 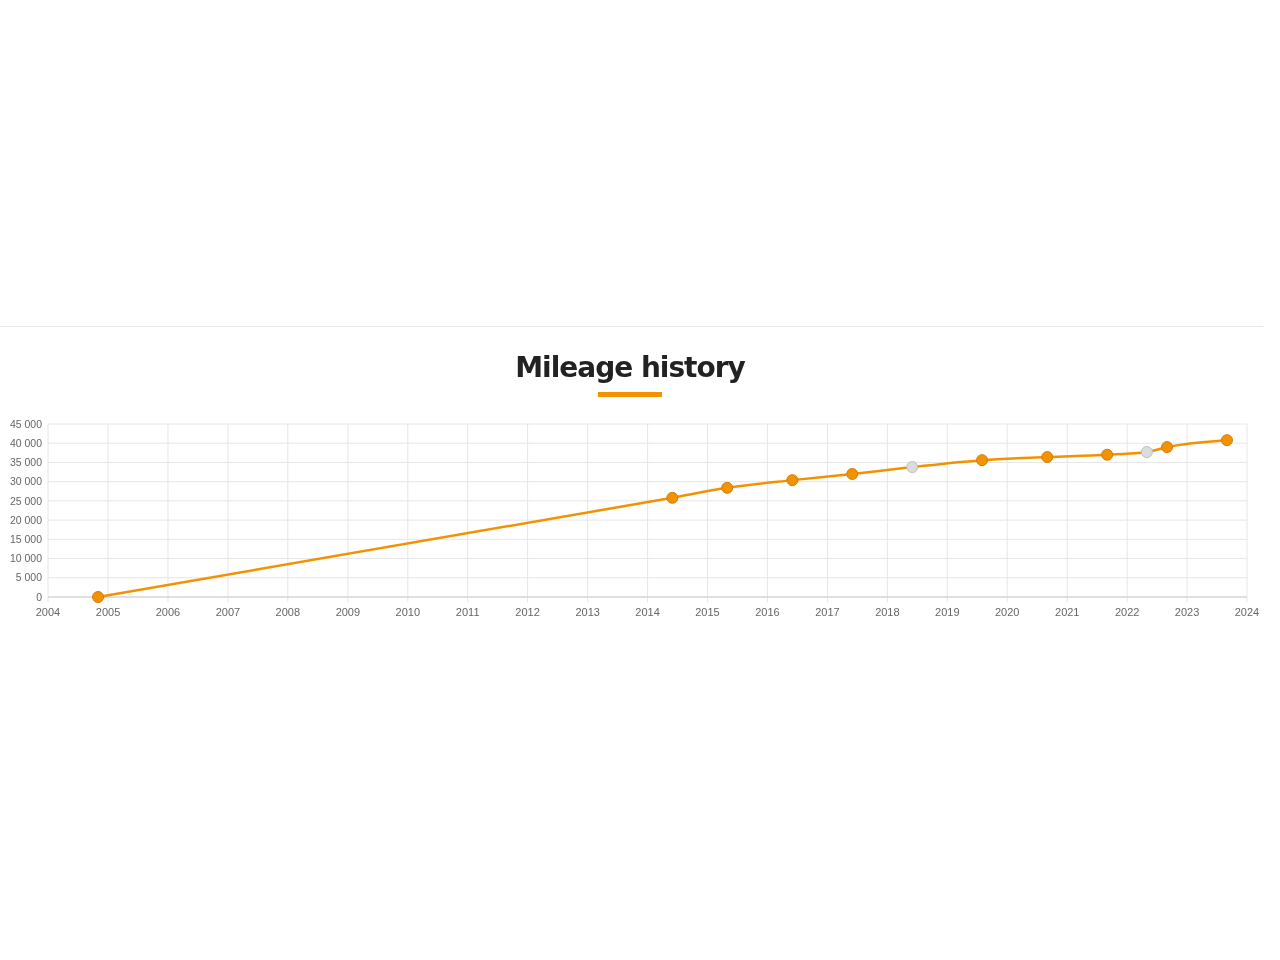 What do you see at coordinates (288, 612) in the screenshot?
I see `x-tick-label: 2008` at bounding box center [288, 612].